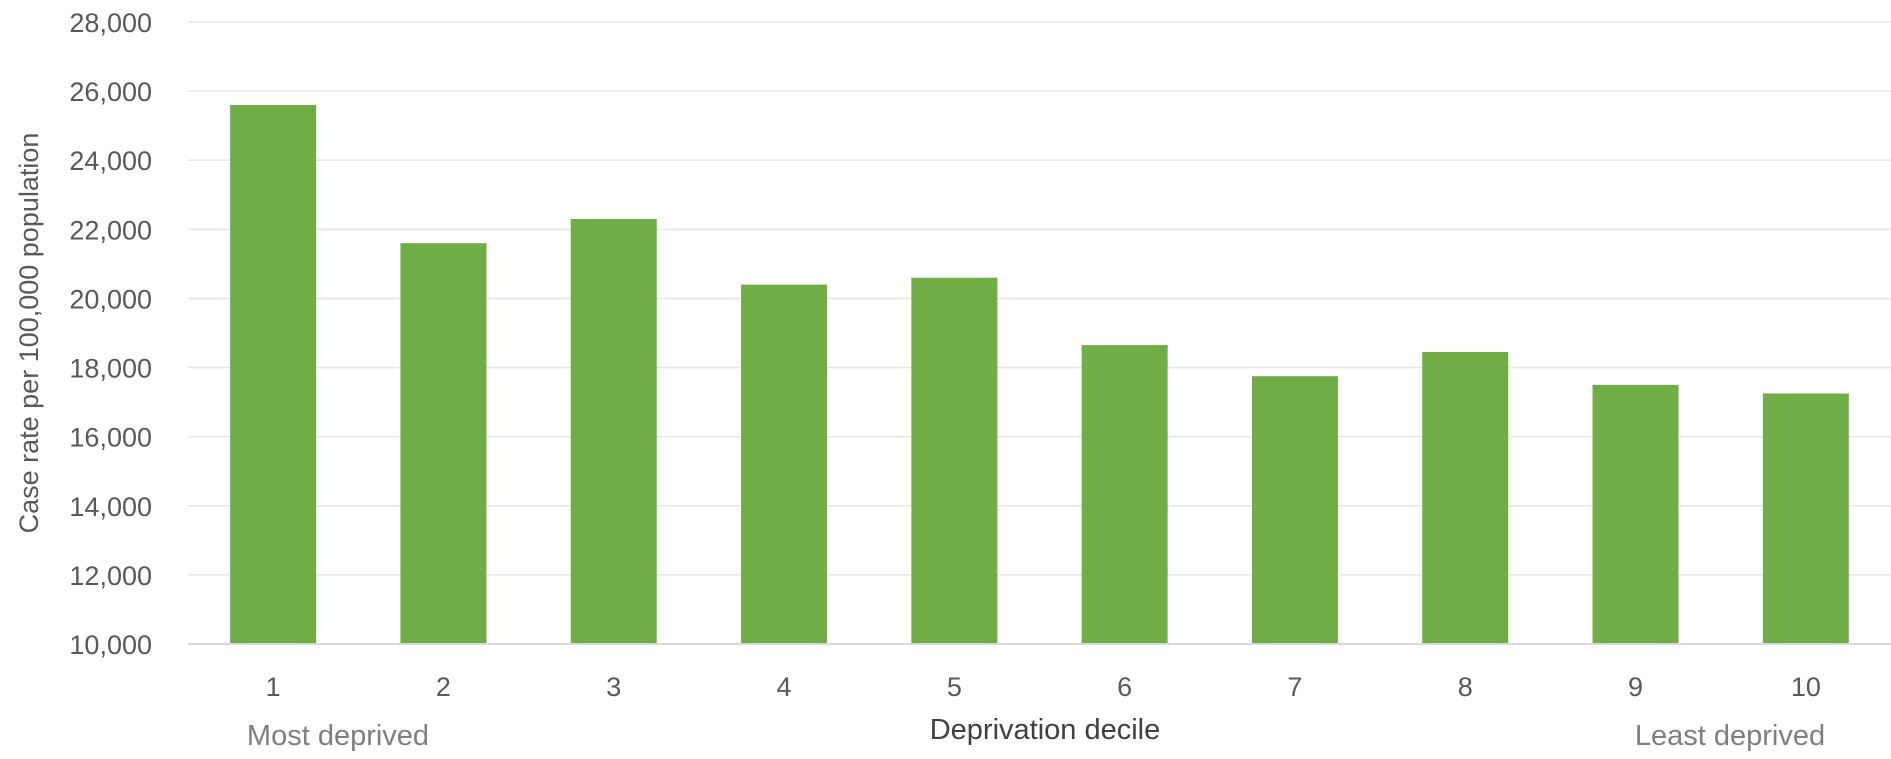 This screenshot has height=759, width=1891. I want to click on y-tick-label: 18,000, so click(110, 369).